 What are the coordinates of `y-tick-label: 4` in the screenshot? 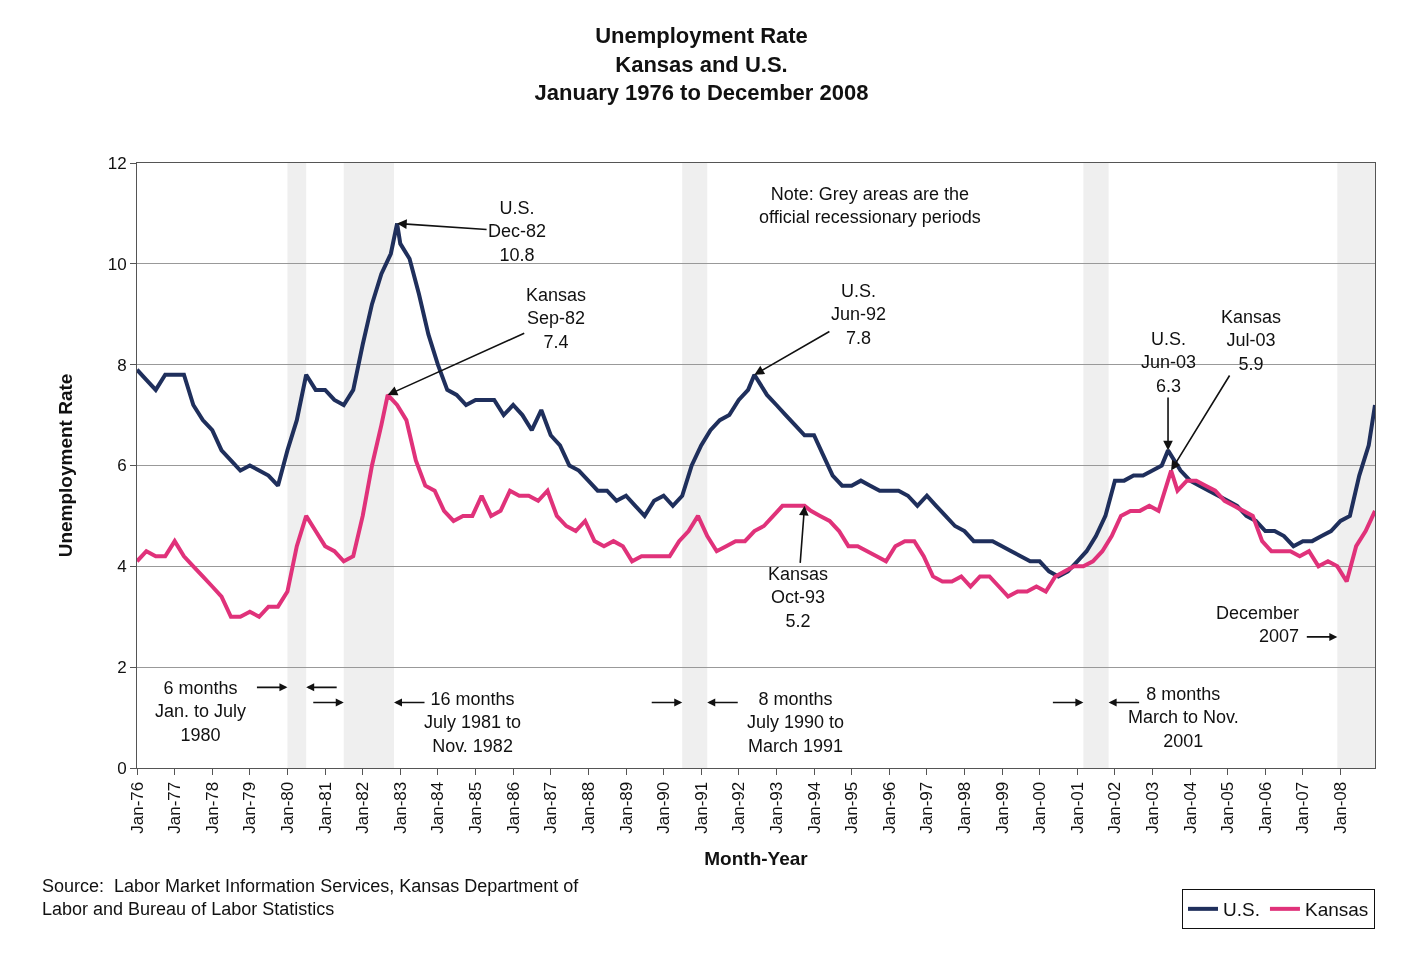 It's located at (122, 567).